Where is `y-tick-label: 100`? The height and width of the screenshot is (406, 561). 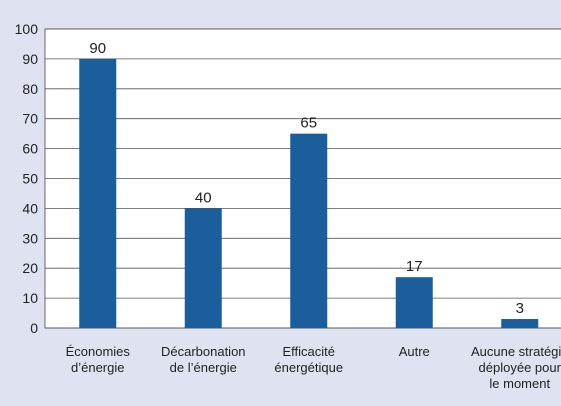 y-tick-label: 100 is located at coordinates (27, 29).